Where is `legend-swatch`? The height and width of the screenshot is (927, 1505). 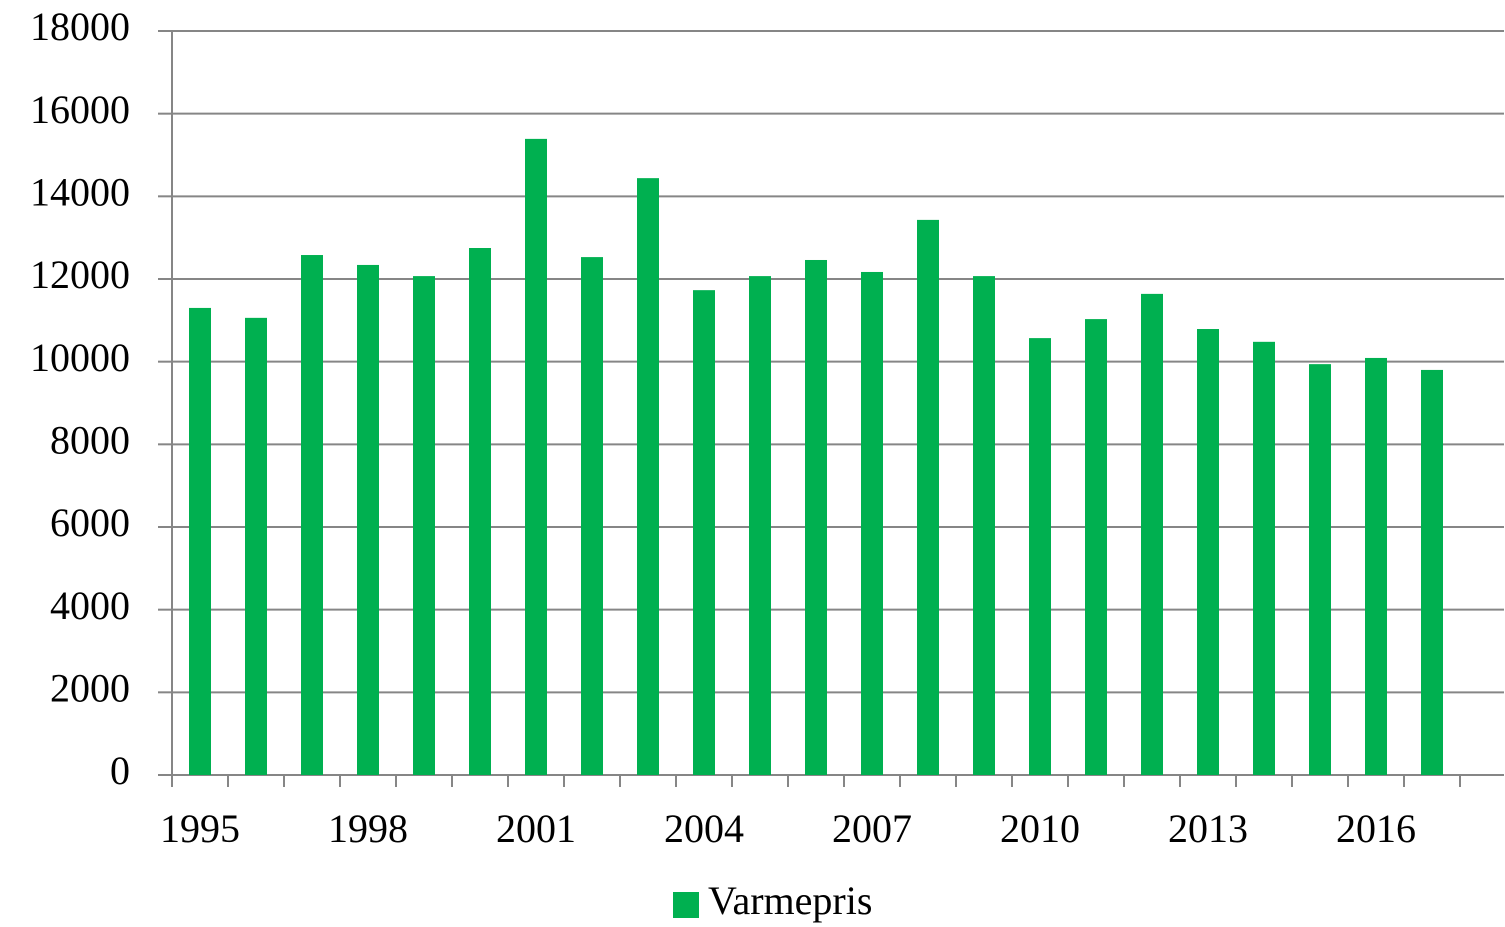 legend-swatch is located at coordinates (686, 905).